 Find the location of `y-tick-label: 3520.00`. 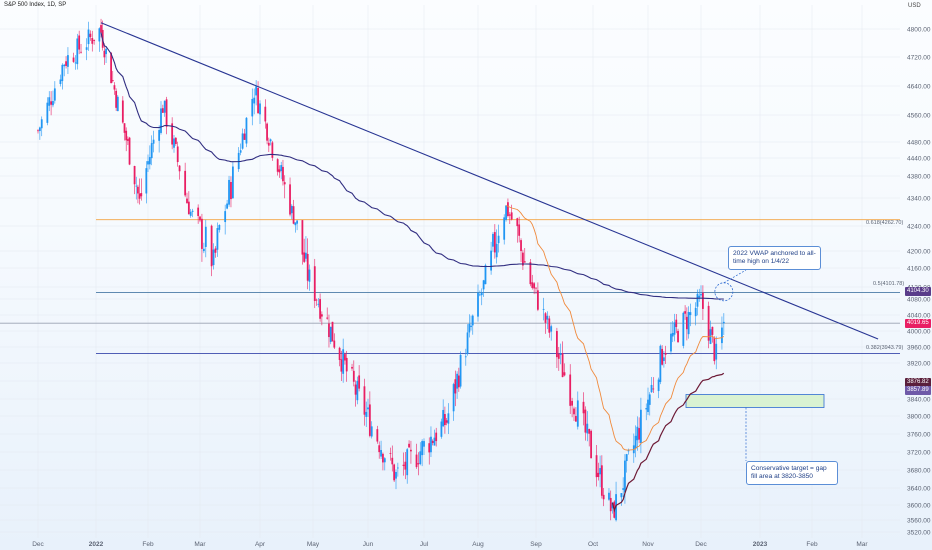

y-tick-label: 3520.00 is located at coordinates (919, 532).